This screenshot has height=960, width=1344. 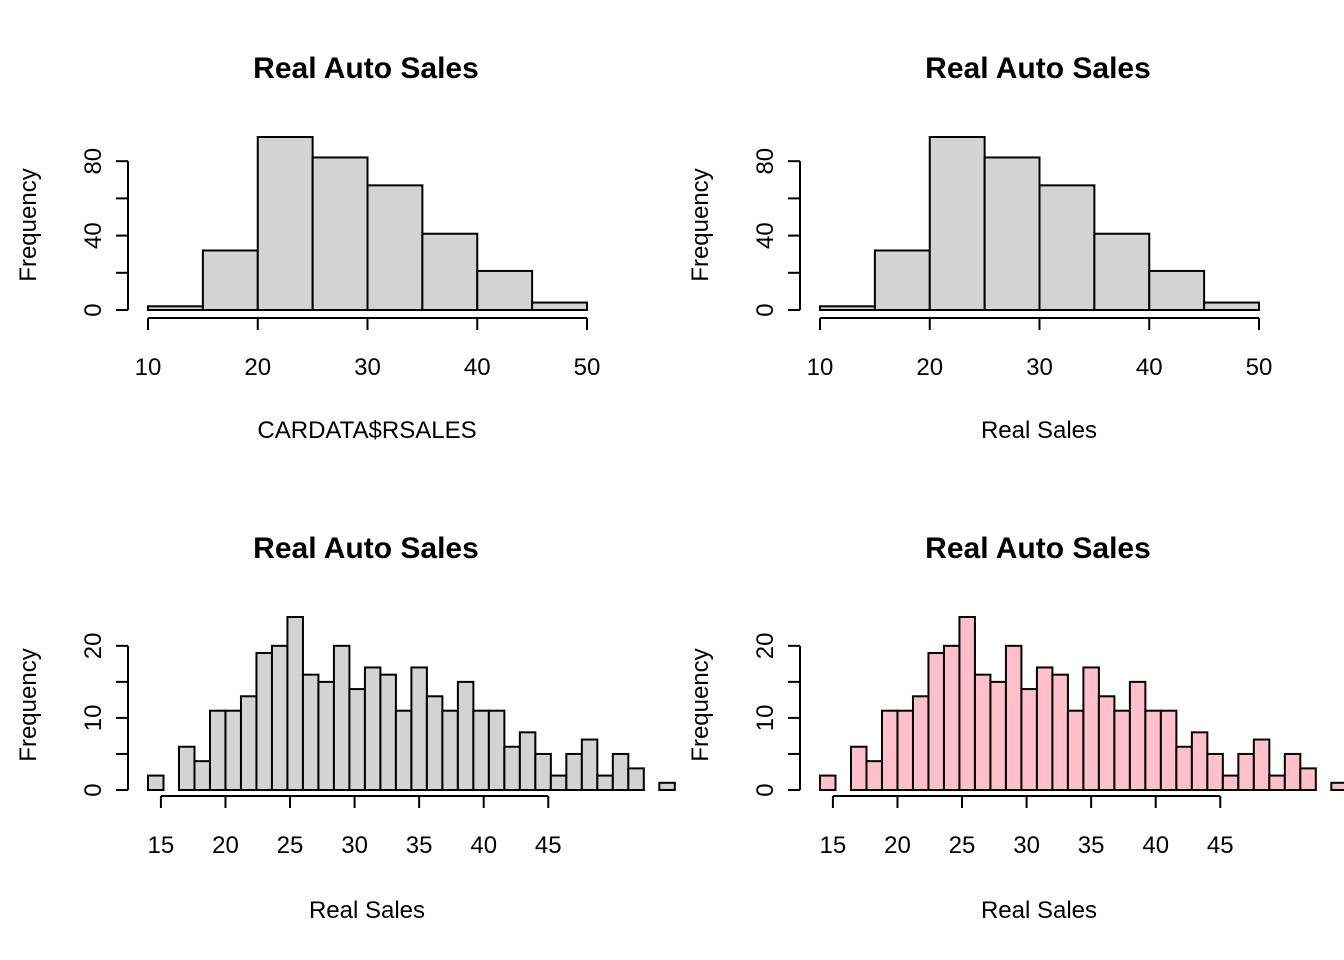 What do you see at coordinates (776, 232) in the screenshot?
I see `y-axis: 0 40 80` at bounding box center [776, 232].